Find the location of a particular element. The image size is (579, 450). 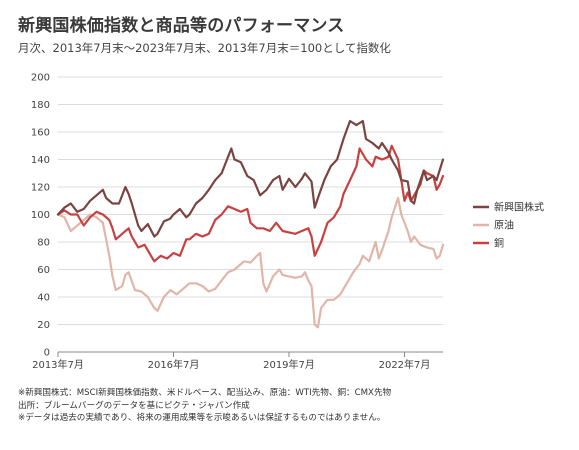

x-tick-label-3: 2022年7月 is located at coordinates (405, 364).